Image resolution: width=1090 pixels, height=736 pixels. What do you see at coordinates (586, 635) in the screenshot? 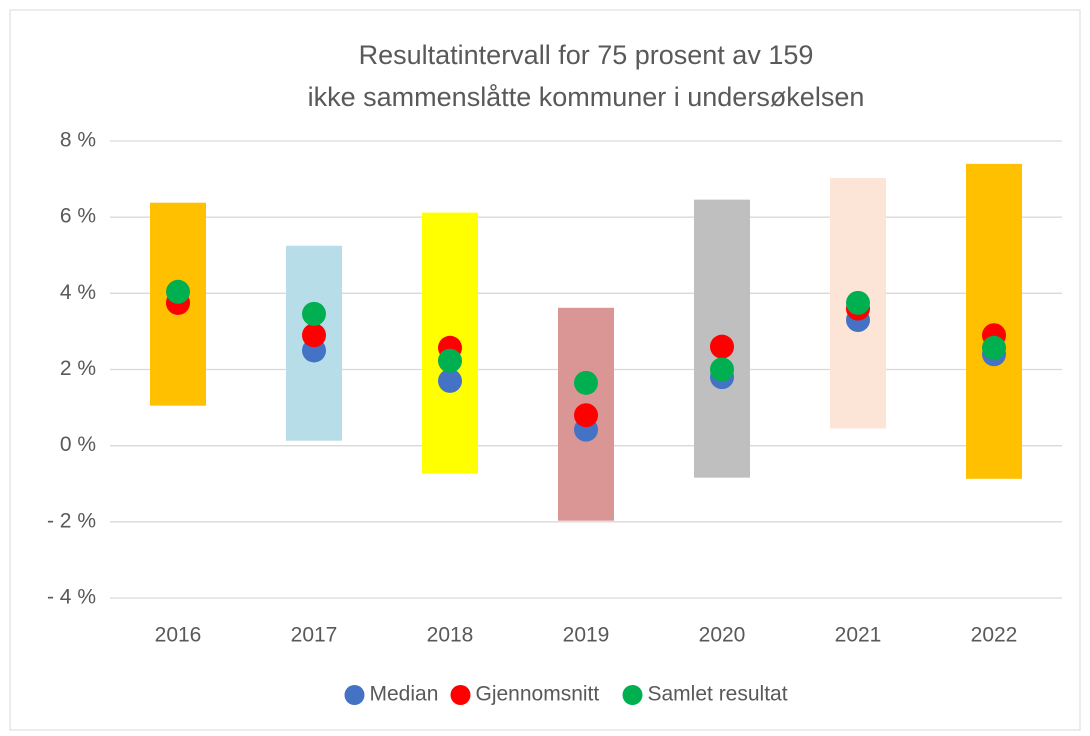
I see `x-tick-label: 2019` at bounding box center [586, 635].